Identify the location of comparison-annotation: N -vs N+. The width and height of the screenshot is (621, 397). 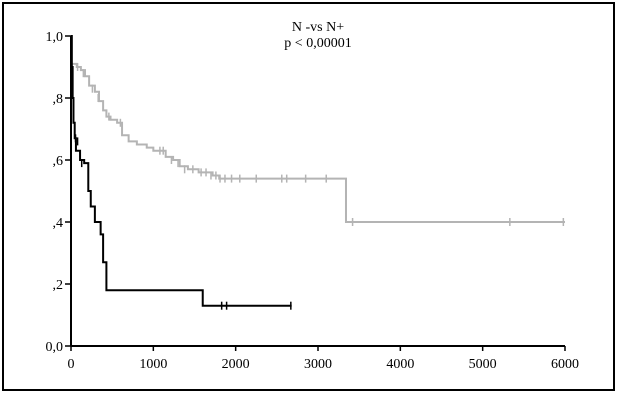
(318, 27).